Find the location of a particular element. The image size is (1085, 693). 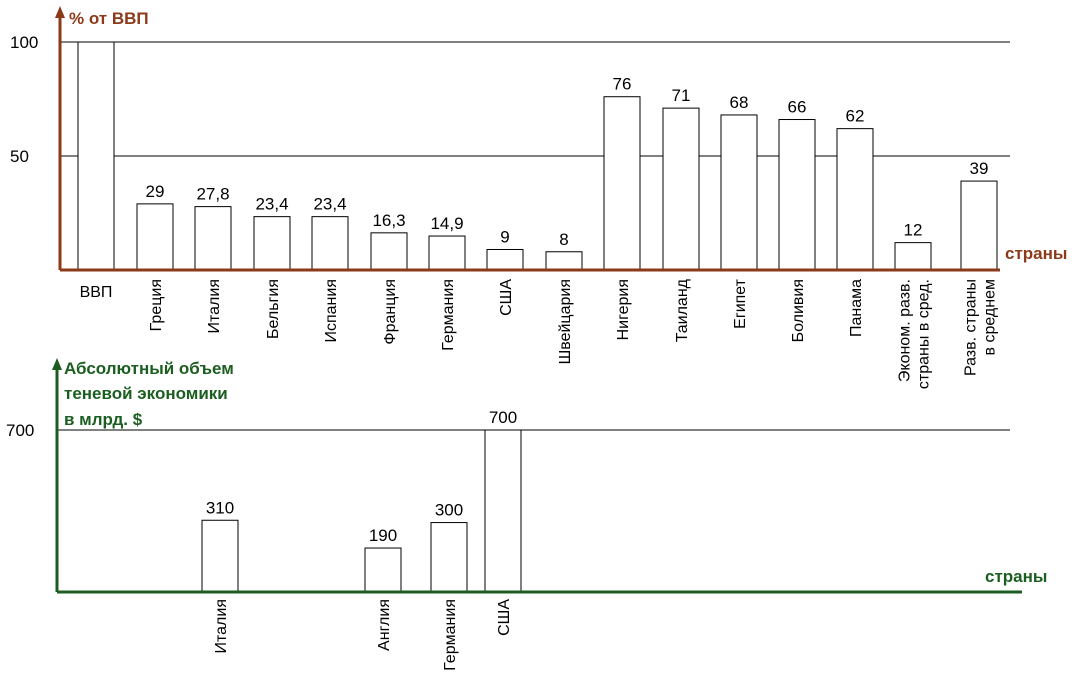

bar-греция is located at coordinates (155, 237).